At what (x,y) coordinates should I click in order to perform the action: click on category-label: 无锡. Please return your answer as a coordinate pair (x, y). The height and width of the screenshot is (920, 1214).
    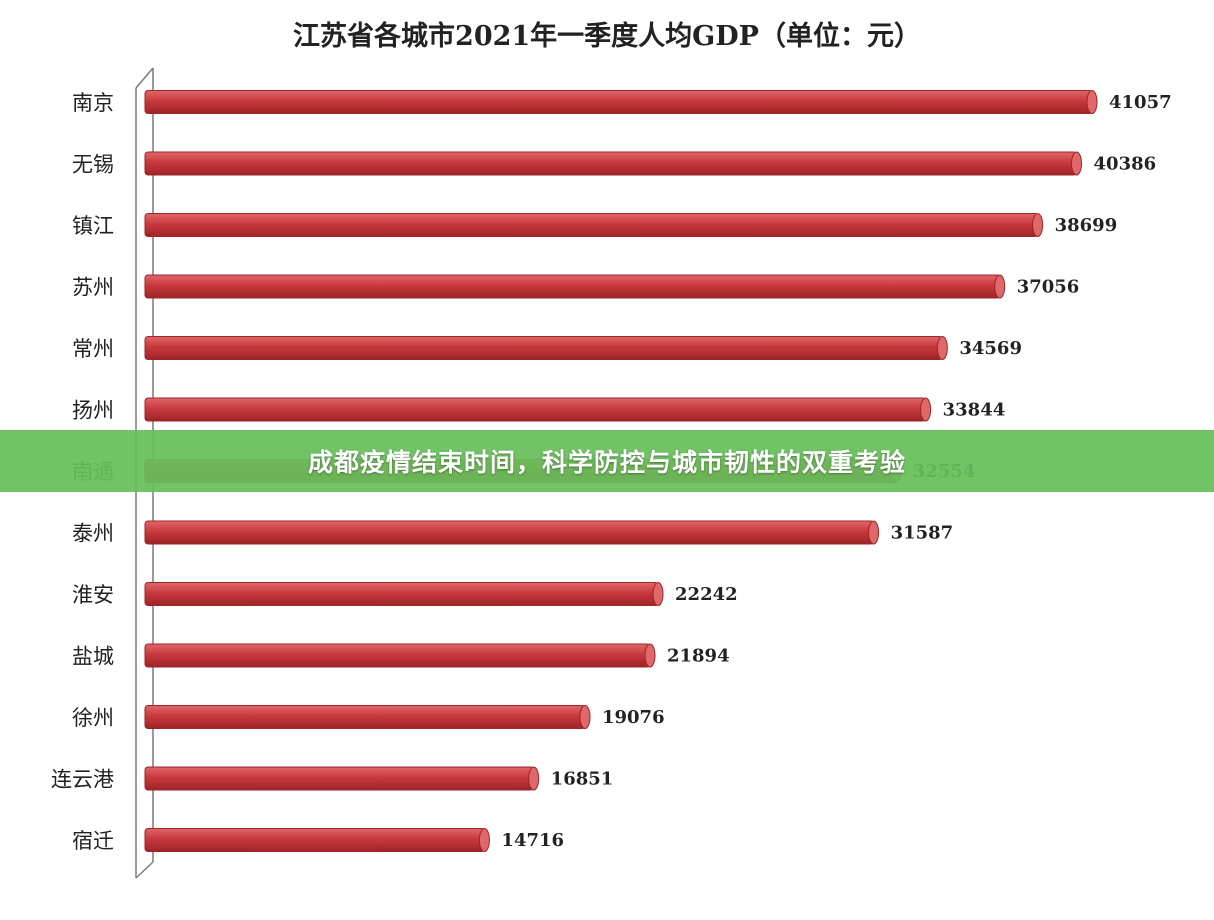
    Looking at the image, I should click on (93, 165).